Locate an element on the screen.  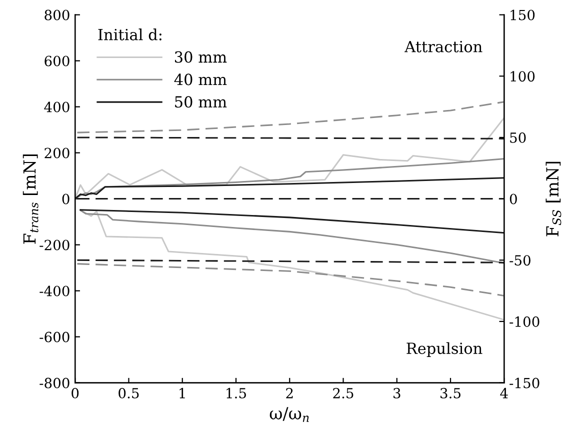
y2-tick-label: -150 is located at coordinates (525, 383).